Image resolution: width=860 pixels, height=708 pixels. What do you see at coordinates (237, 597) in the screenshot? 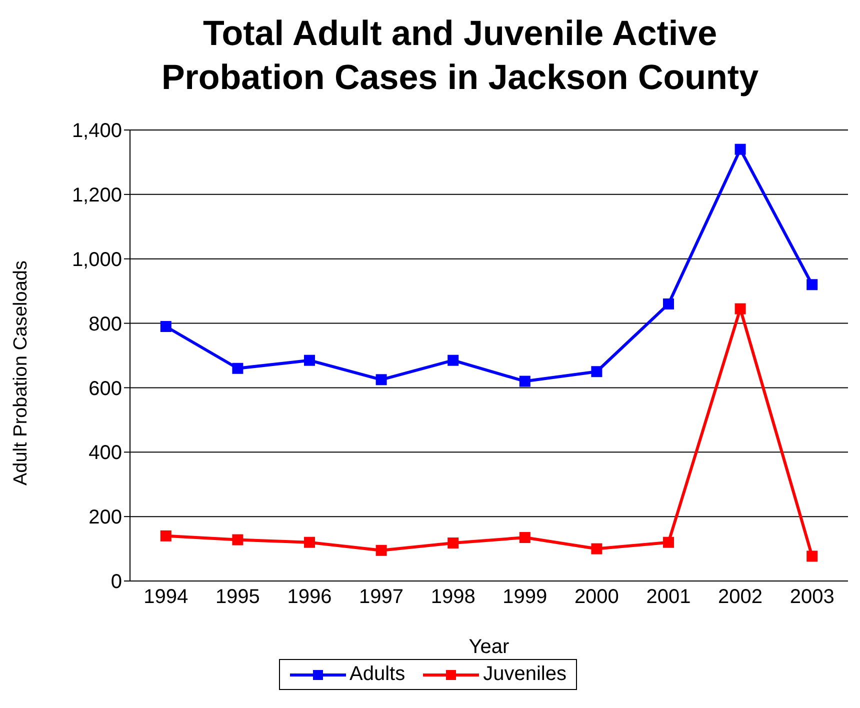
I see `x-tick-label: 1995` at bounding box center [237, 597].